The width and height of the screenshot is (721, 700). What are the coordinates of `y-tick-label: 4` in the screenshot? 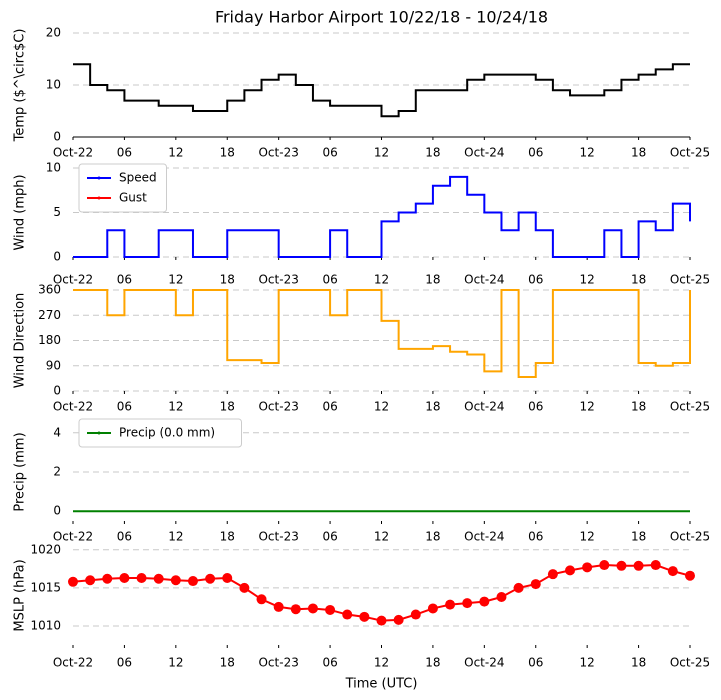 It's located at (57, 432).